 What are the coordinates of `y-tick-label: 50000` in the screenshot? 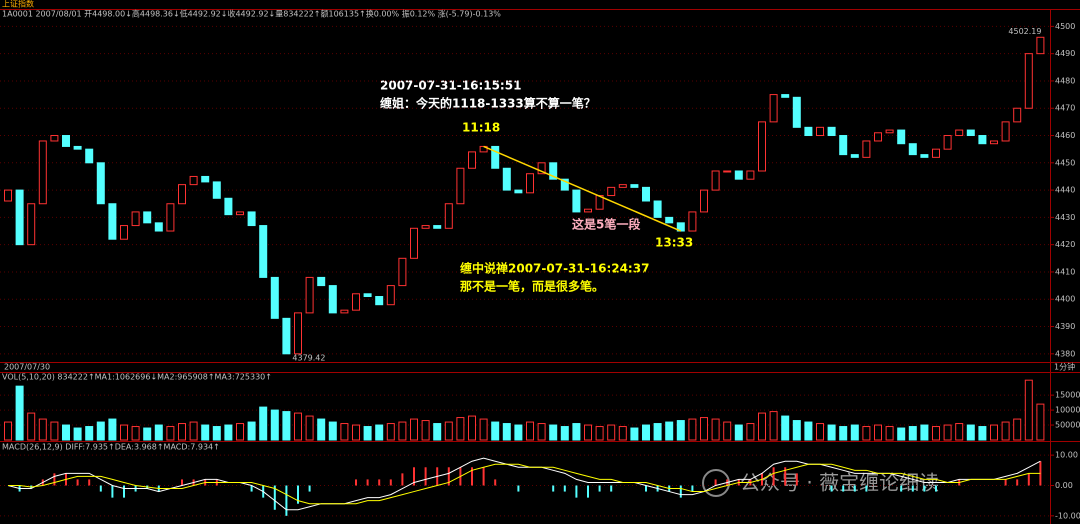 It's located at (1067, 425).